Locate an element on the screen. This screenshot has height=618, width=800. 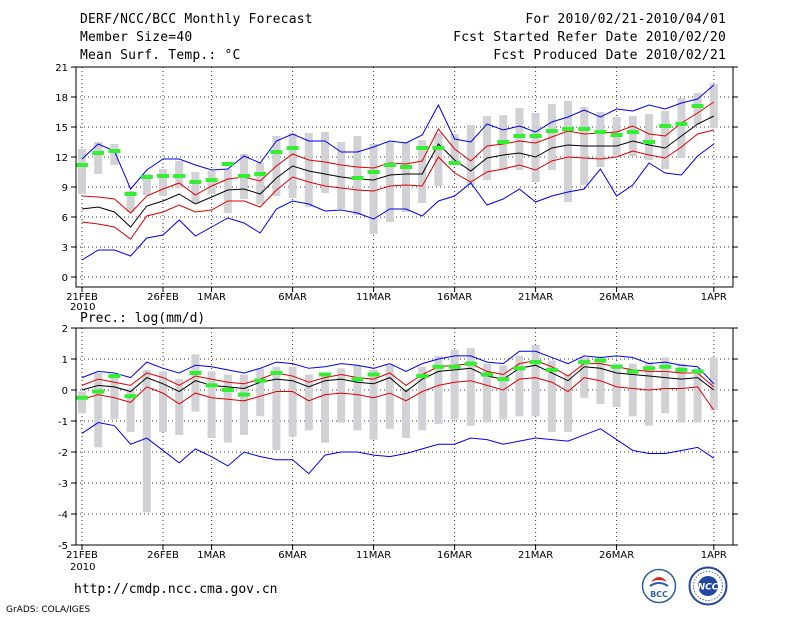
y-tick-label: 6 is located at coordinates (65, 218).